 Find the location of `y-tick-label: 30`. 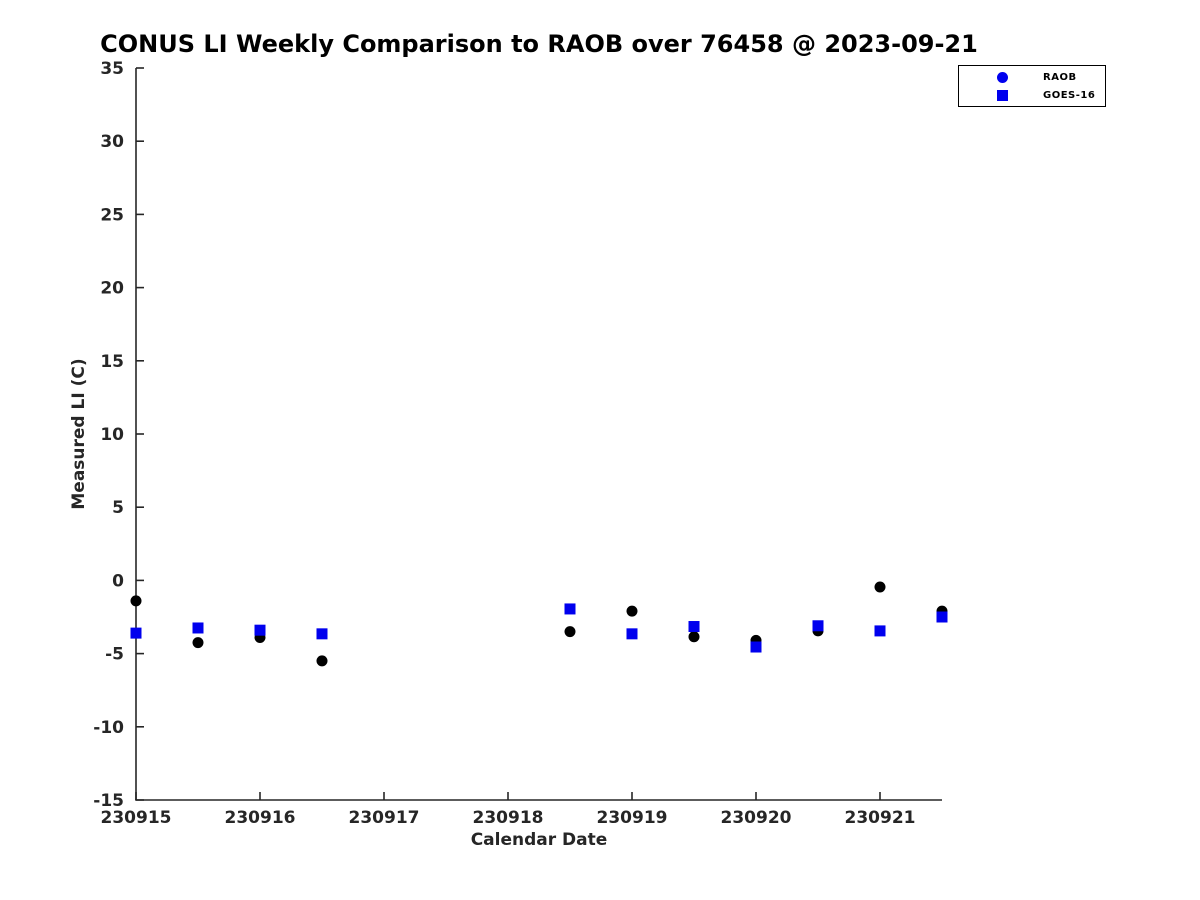

y-tick-label: 30 is located at coordinates (112, 142).